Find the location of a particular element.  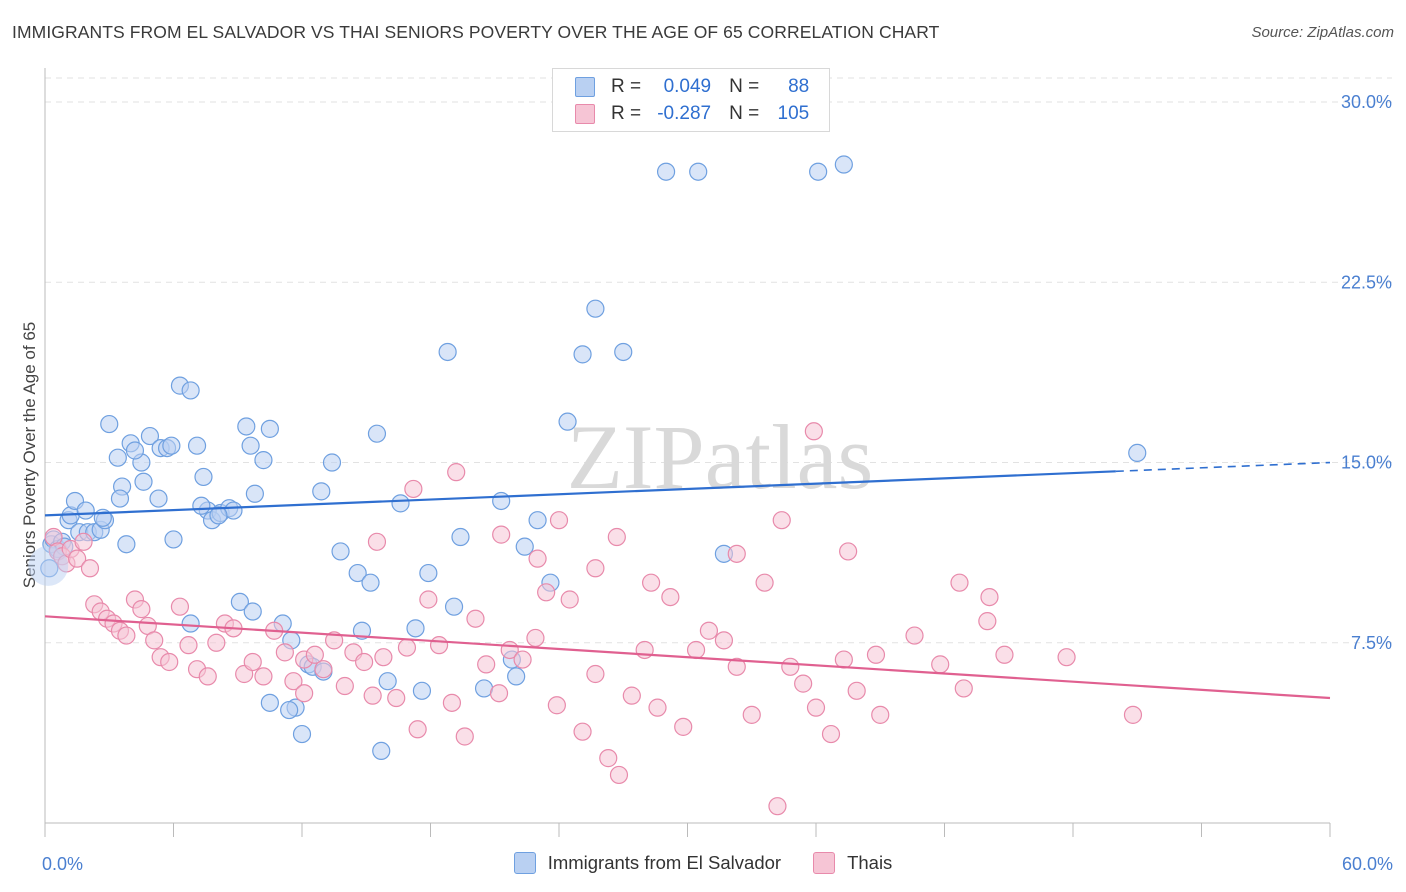

y-tick-label: 22.5% is located at coordinates (1366, 282).